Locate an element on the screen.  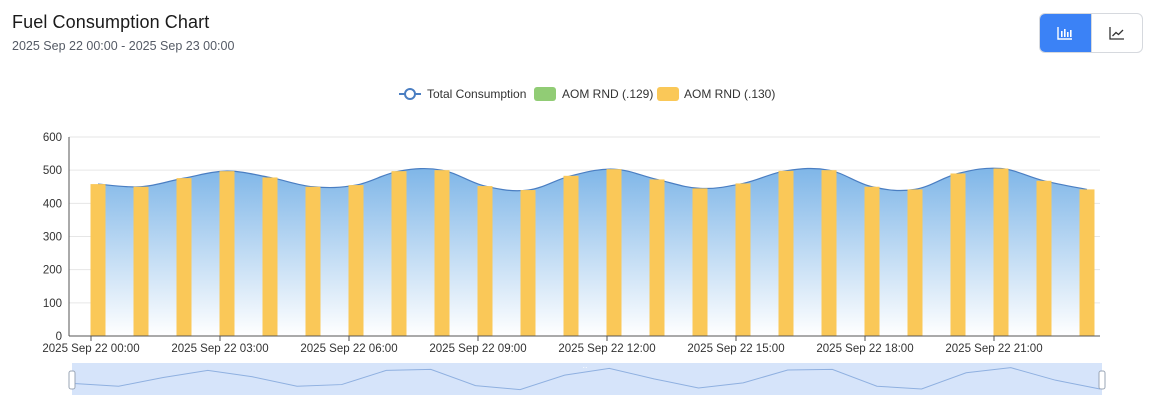
slider-handle-left is located at coordinates (72, 380).